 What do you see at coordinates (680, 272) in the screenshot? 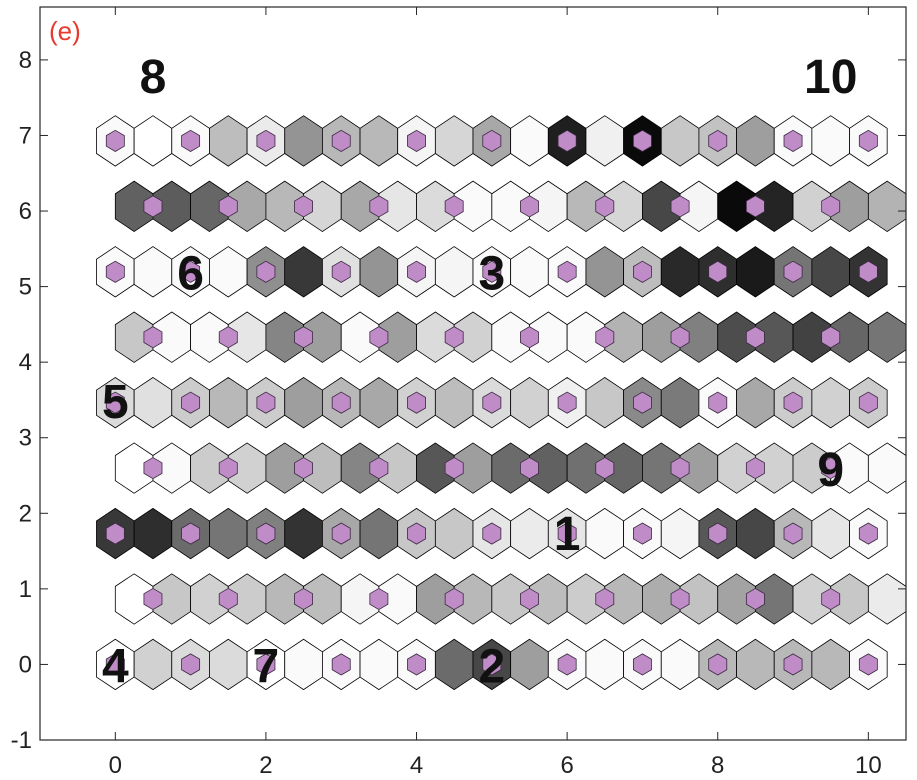
I see `hex-cell-r6-c15` at bounding box center [680, 272].